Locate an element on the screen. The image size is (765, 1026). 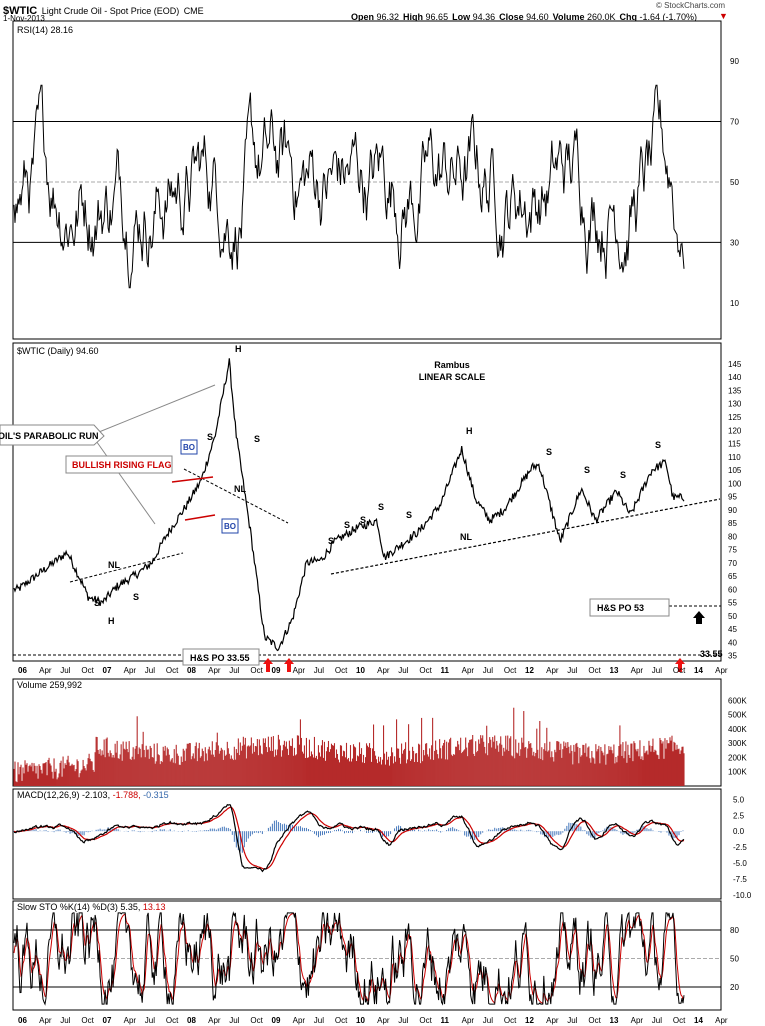
price-ytick: 50 is located at coordinates (732, 616).